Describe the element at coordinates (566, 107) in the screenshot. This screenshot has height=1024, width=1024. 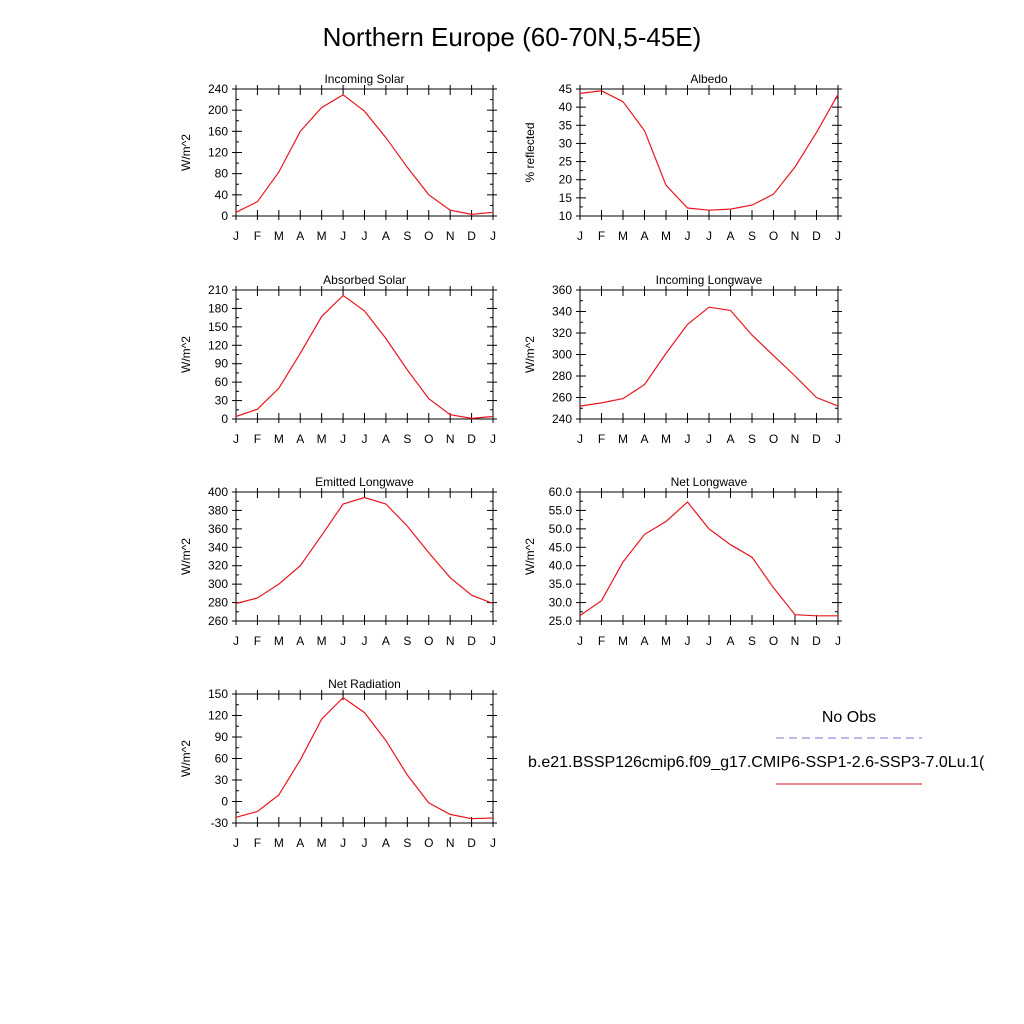
I see `albedo-ytick-label: 40` at that location.